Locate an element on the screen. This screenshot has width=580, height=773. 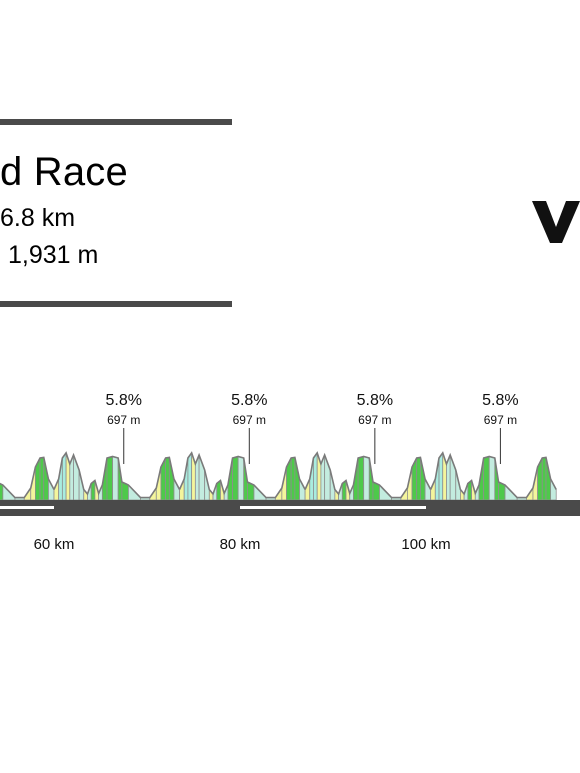
race-title: d Race is located at coordinates (64, 172).